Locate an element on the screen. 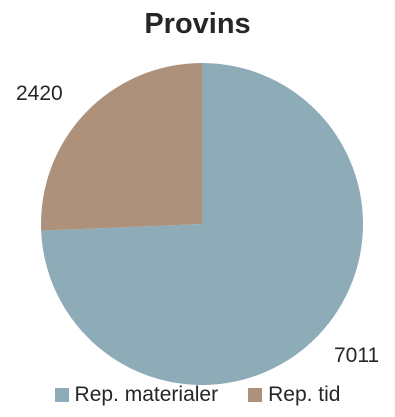 The height and width of the screenshot is (417, 395). data-label-rep-tid: 2420 is located at coordinates (39, 93).